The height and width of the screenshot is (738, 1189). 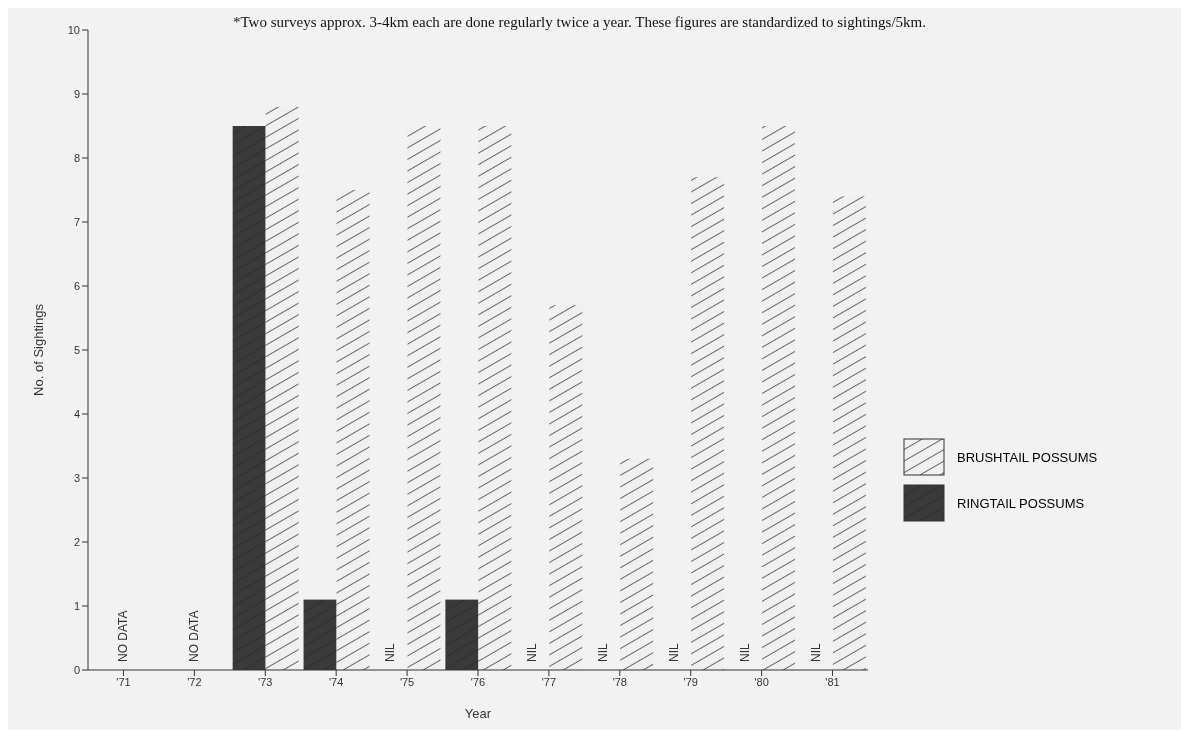 I want to click on y-tick-label: 8, so click(x=76, y=157).